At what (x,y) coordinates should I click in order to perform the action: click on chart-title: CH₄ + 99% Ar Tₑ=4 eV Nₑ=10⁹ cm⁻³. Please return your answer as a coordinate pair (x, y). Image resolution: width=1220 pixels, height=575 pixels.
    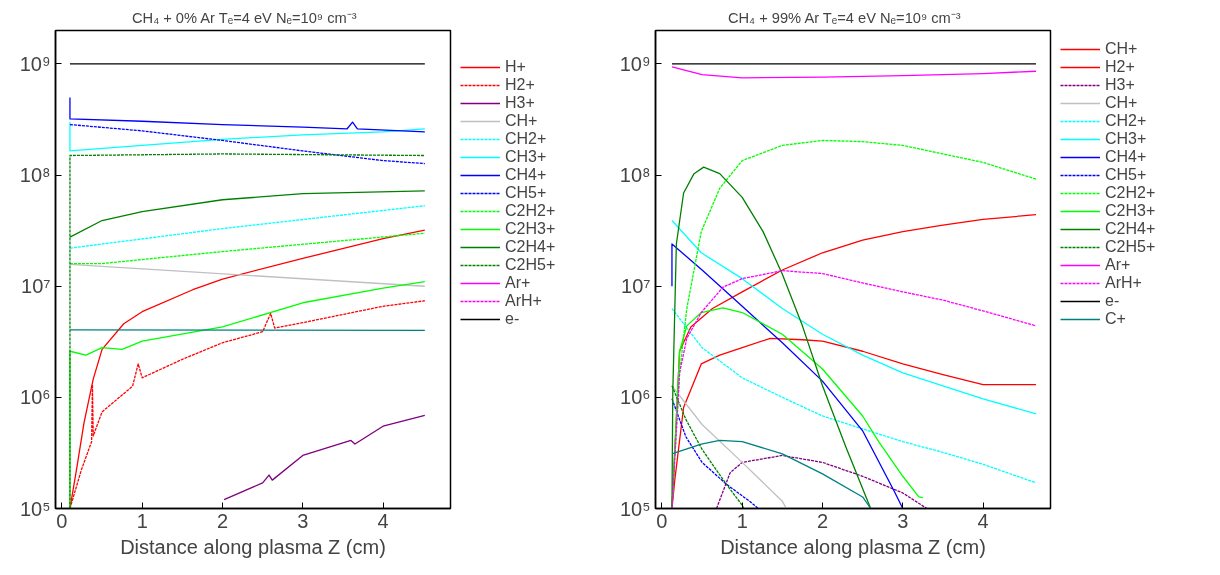
    Looking at the image, I should click on (844, 17).